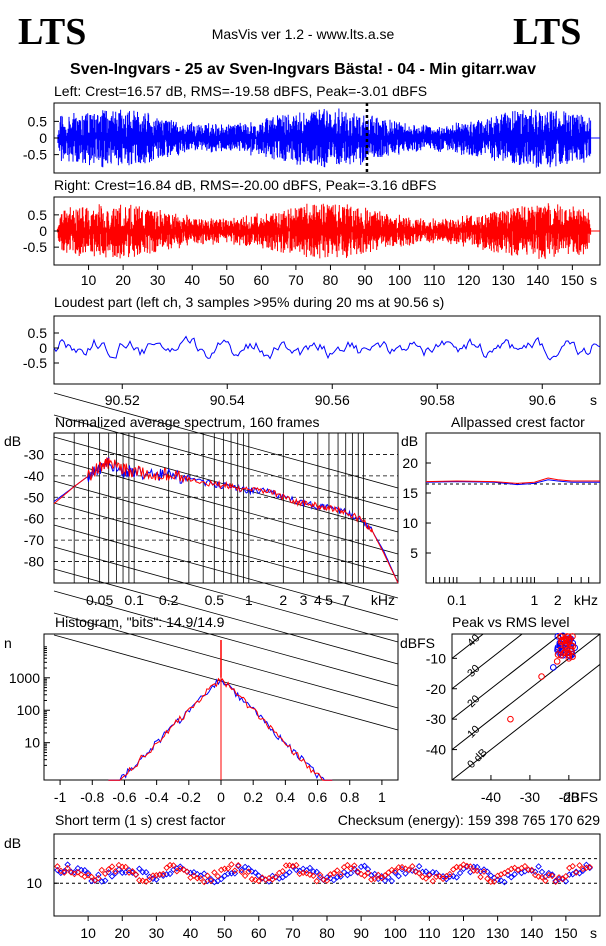  What do you see at coordinates (593, 400) in the screenshot?
I see `loudest-part-xunit: s` at bounding box center [593, 400].